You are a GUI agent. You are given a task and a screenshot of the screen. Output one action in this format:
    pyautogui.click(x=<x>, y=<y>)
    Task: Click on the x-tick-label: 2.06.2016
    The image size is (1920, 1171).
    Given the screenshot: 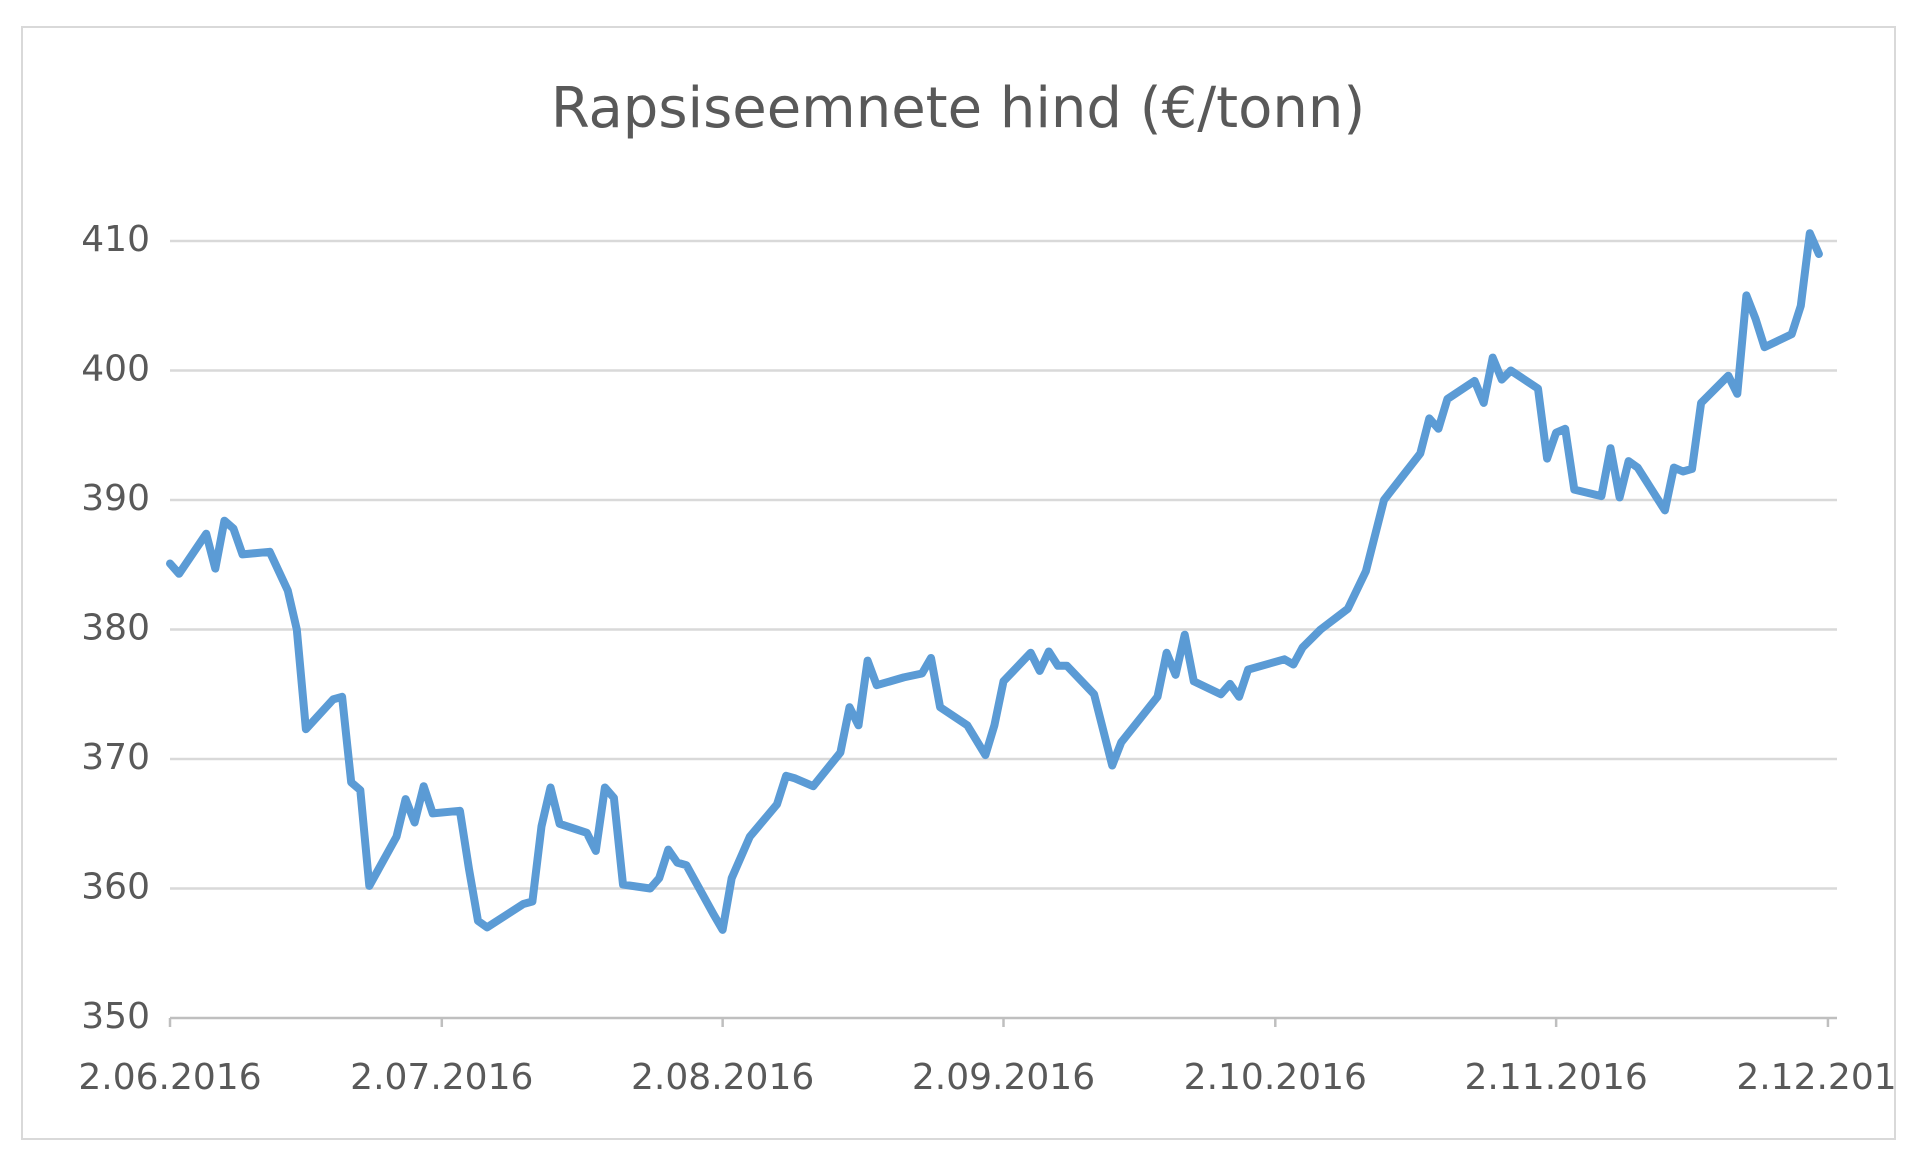 What is the action you would take?
    pyautogui.click(x=169, y=1077)
    